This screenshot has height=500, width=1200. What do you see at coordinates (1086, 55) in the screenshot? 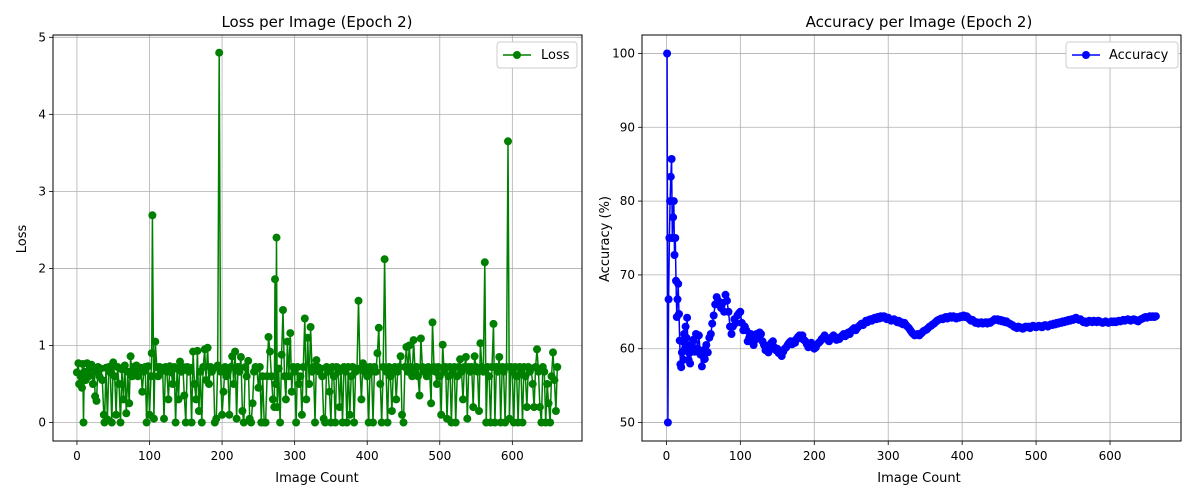
I see `accuracy-legend-marker` at bounding box center [1086, 55].